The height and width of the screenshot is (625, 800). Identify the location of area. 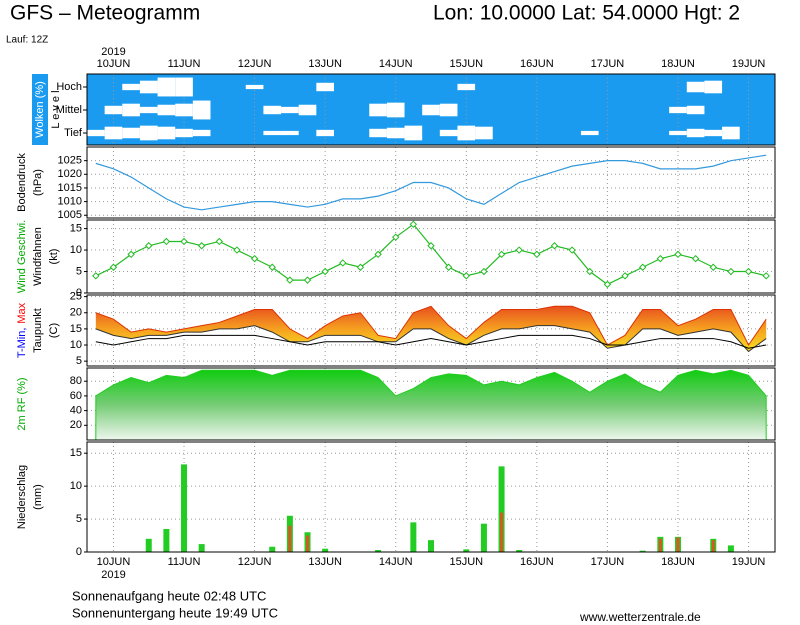
(431, 405).